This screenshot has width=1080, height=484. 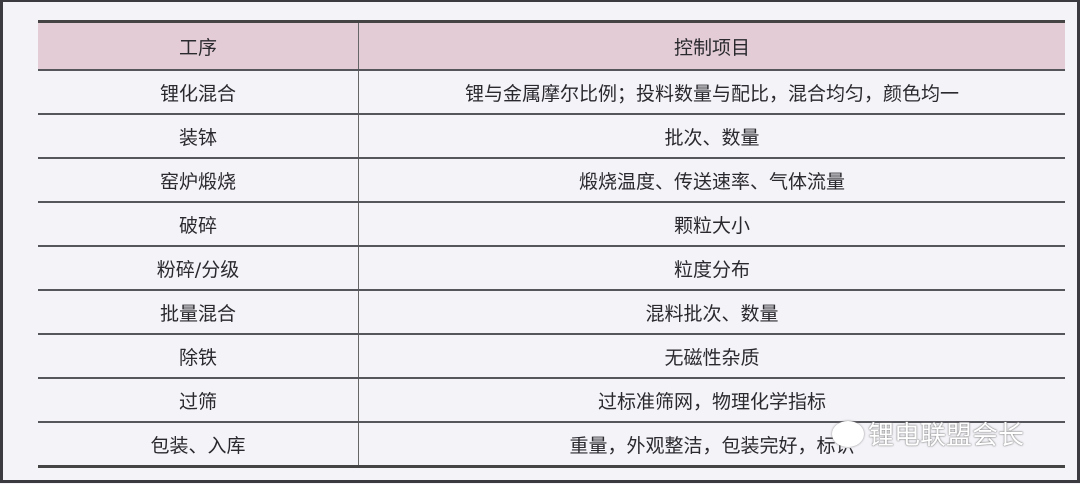 I want to click on control-item-cell: 过标准筛网，物理化学指标, so click(x=711, y=400).